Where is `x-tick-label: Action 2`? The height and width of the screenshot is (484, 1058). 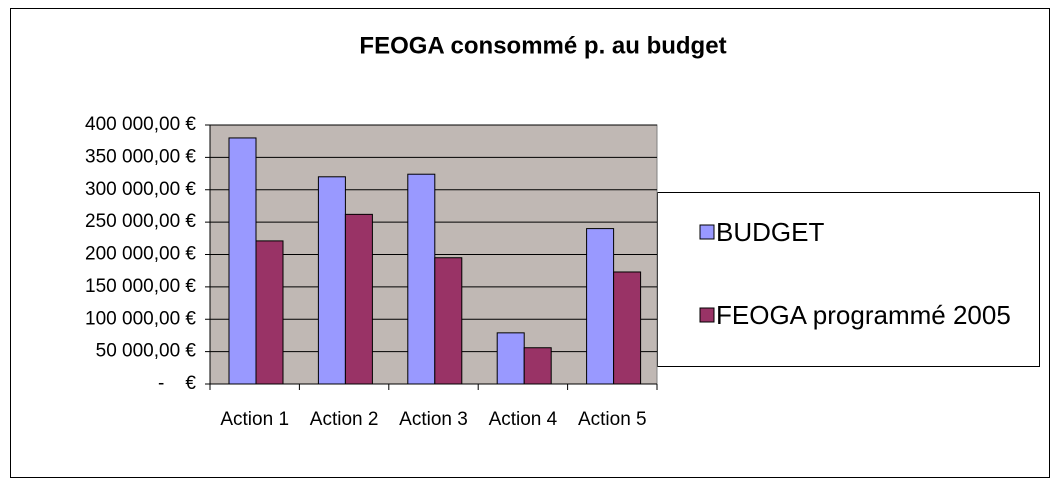
x-tick-label: Action 2 is located at coordinates (344, 419).